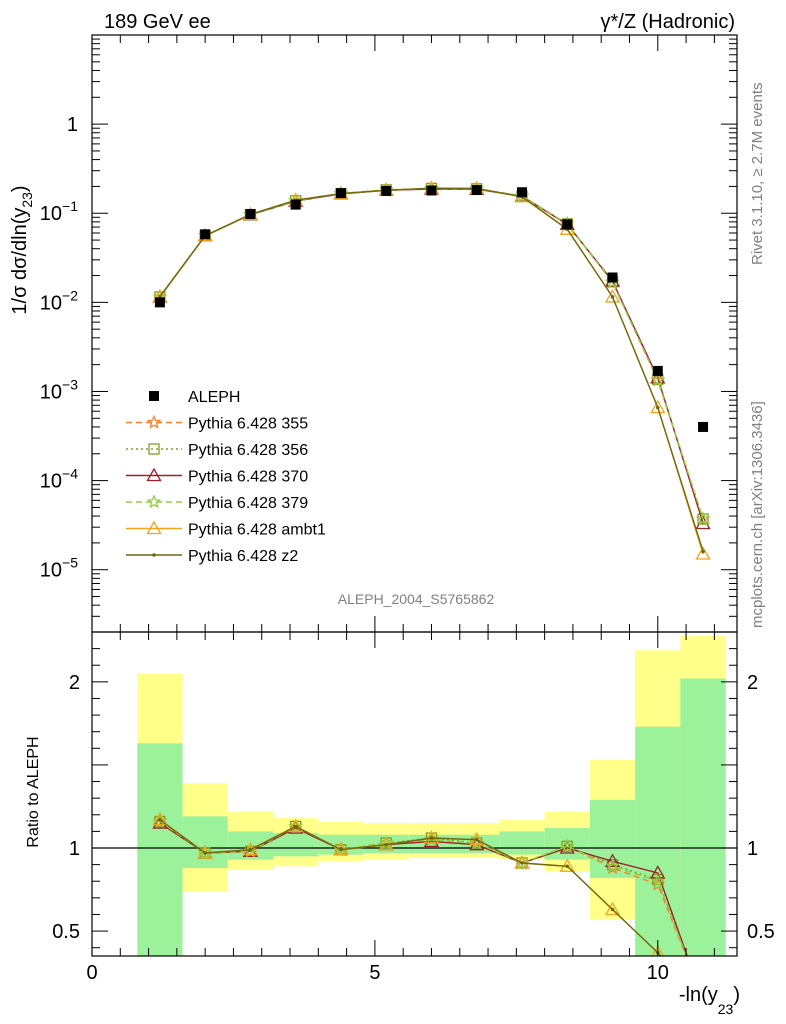  Describe the element at coordinates (154, 396) in the screenshot. I see `legend-marker-aleph` at that location.